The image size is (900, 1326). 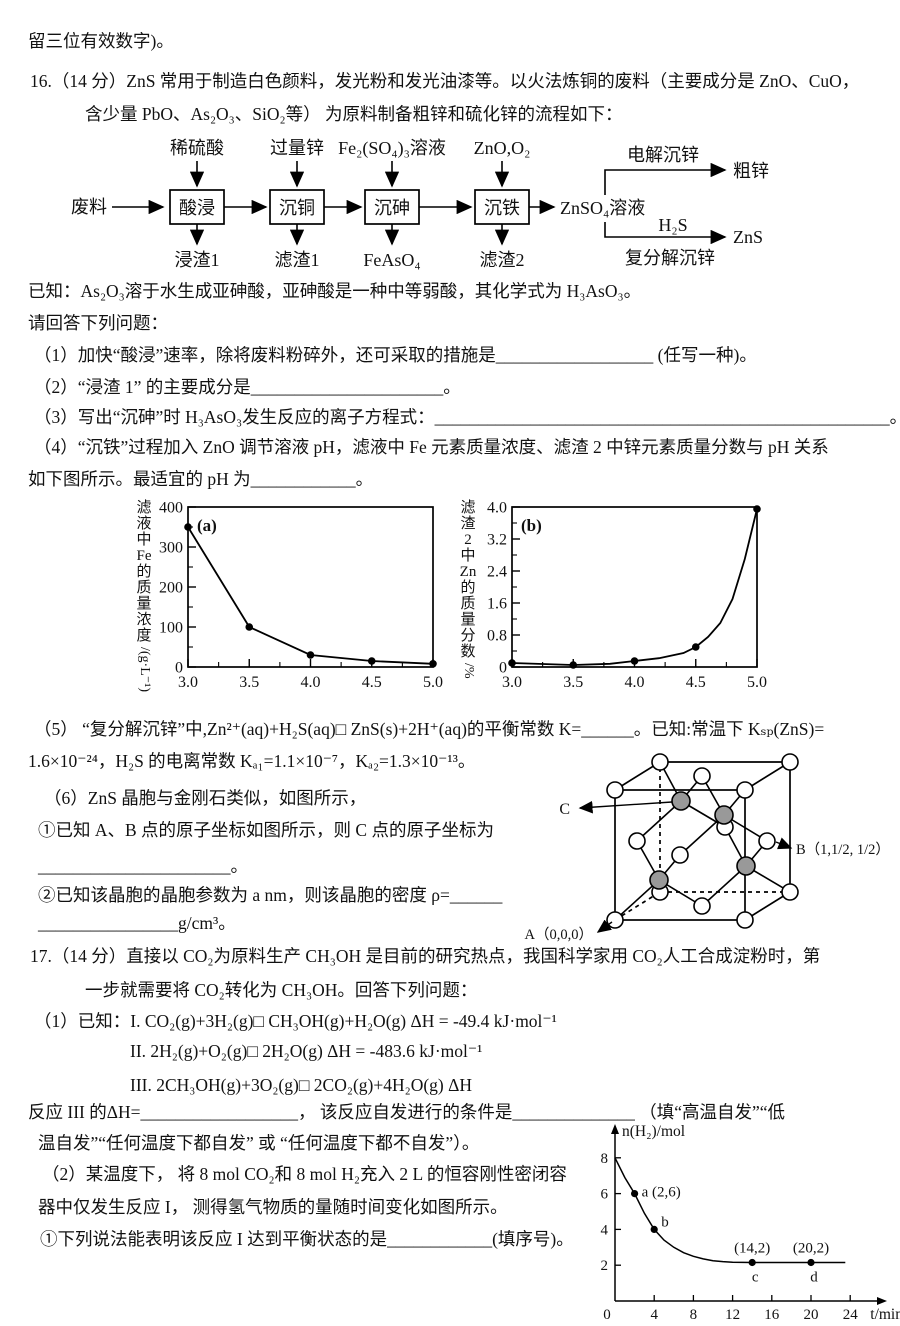 What do you see at coordinates (197, 148) in the screenshot?
I see `flow-reagent-label: 稀硫酸` at bounding box center [197, 148].